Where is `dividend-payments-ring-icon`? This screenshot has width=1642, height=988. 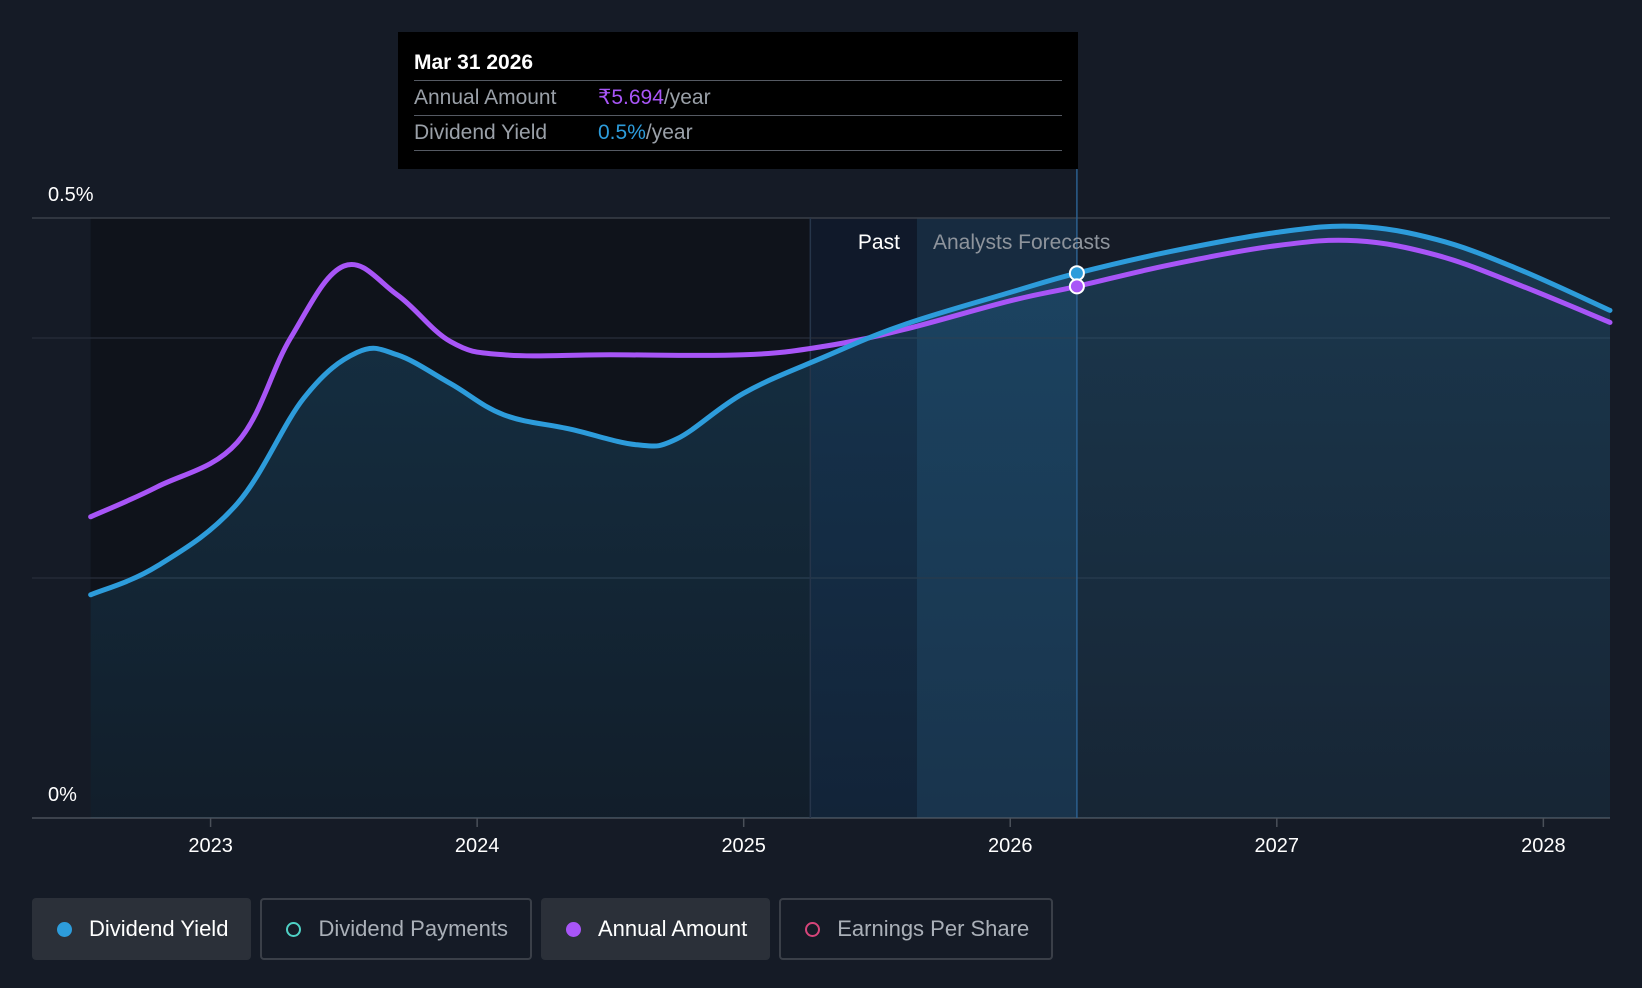
dividend-payments-ring-icon is located at coordinates (294, 929).